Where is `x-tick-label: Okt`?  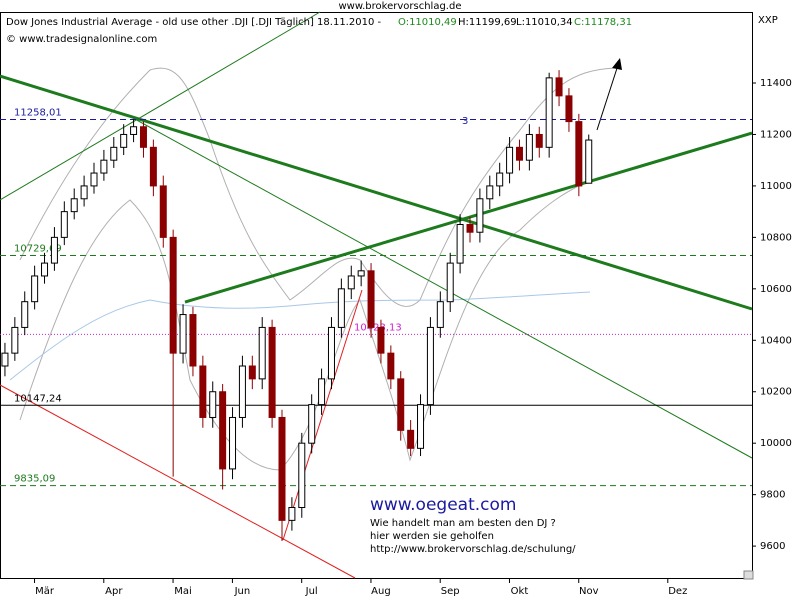
x-tick-label: Okt is located at coordinates (520, 591).